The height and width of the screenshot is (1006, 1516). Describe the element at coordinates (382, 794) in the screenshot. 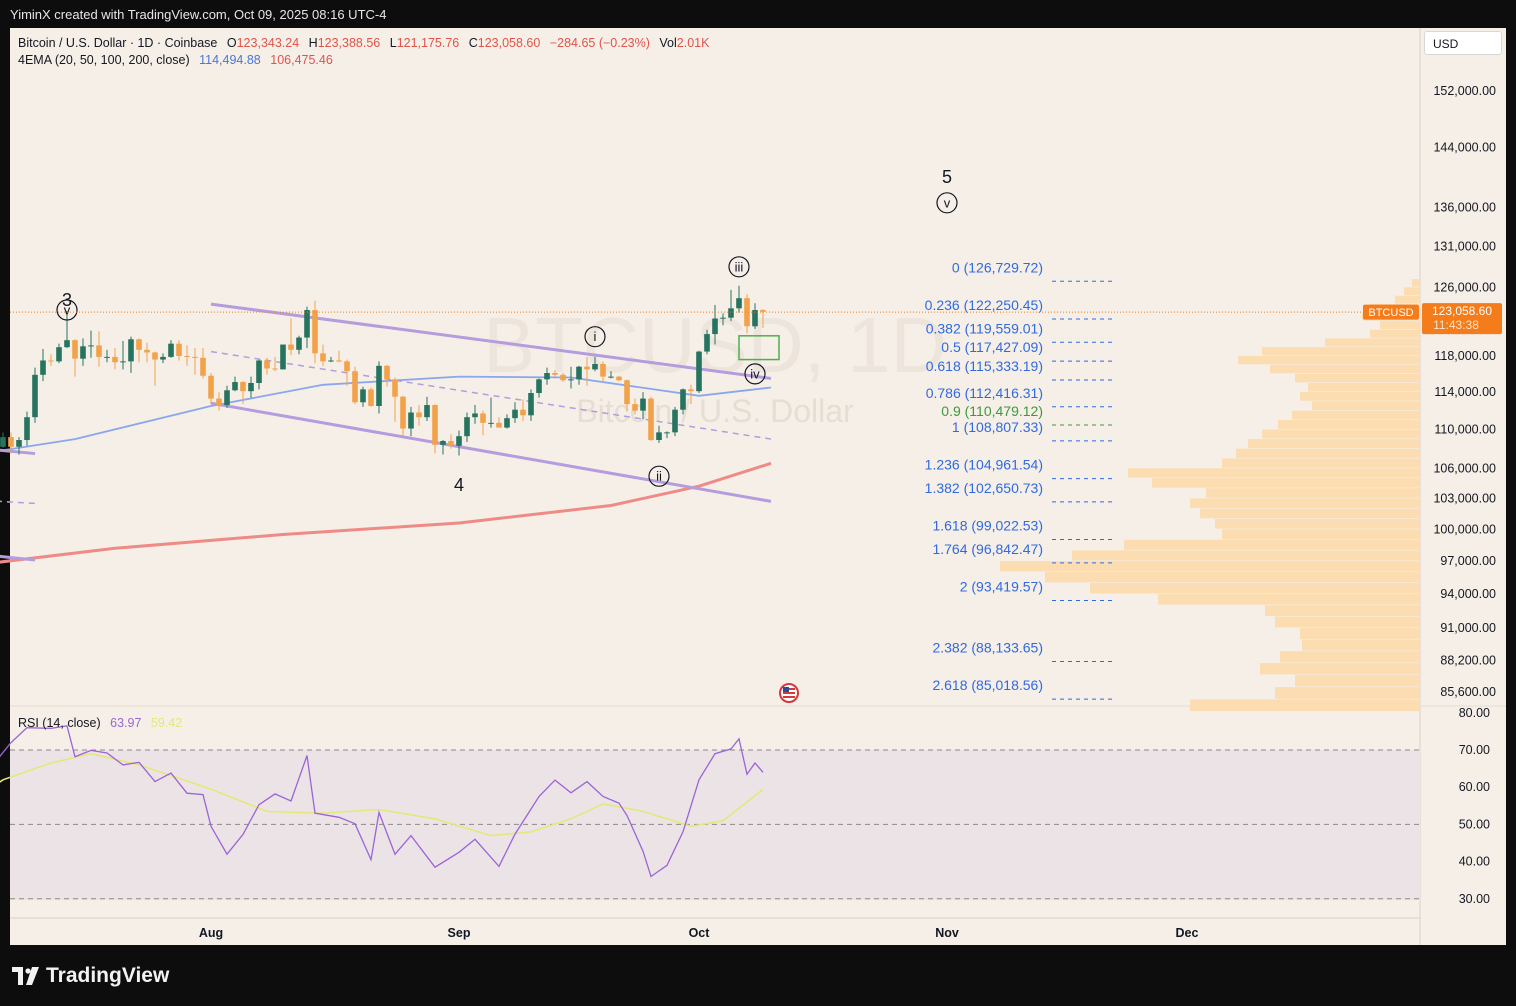

I see `rsi-ma-line` at that location.